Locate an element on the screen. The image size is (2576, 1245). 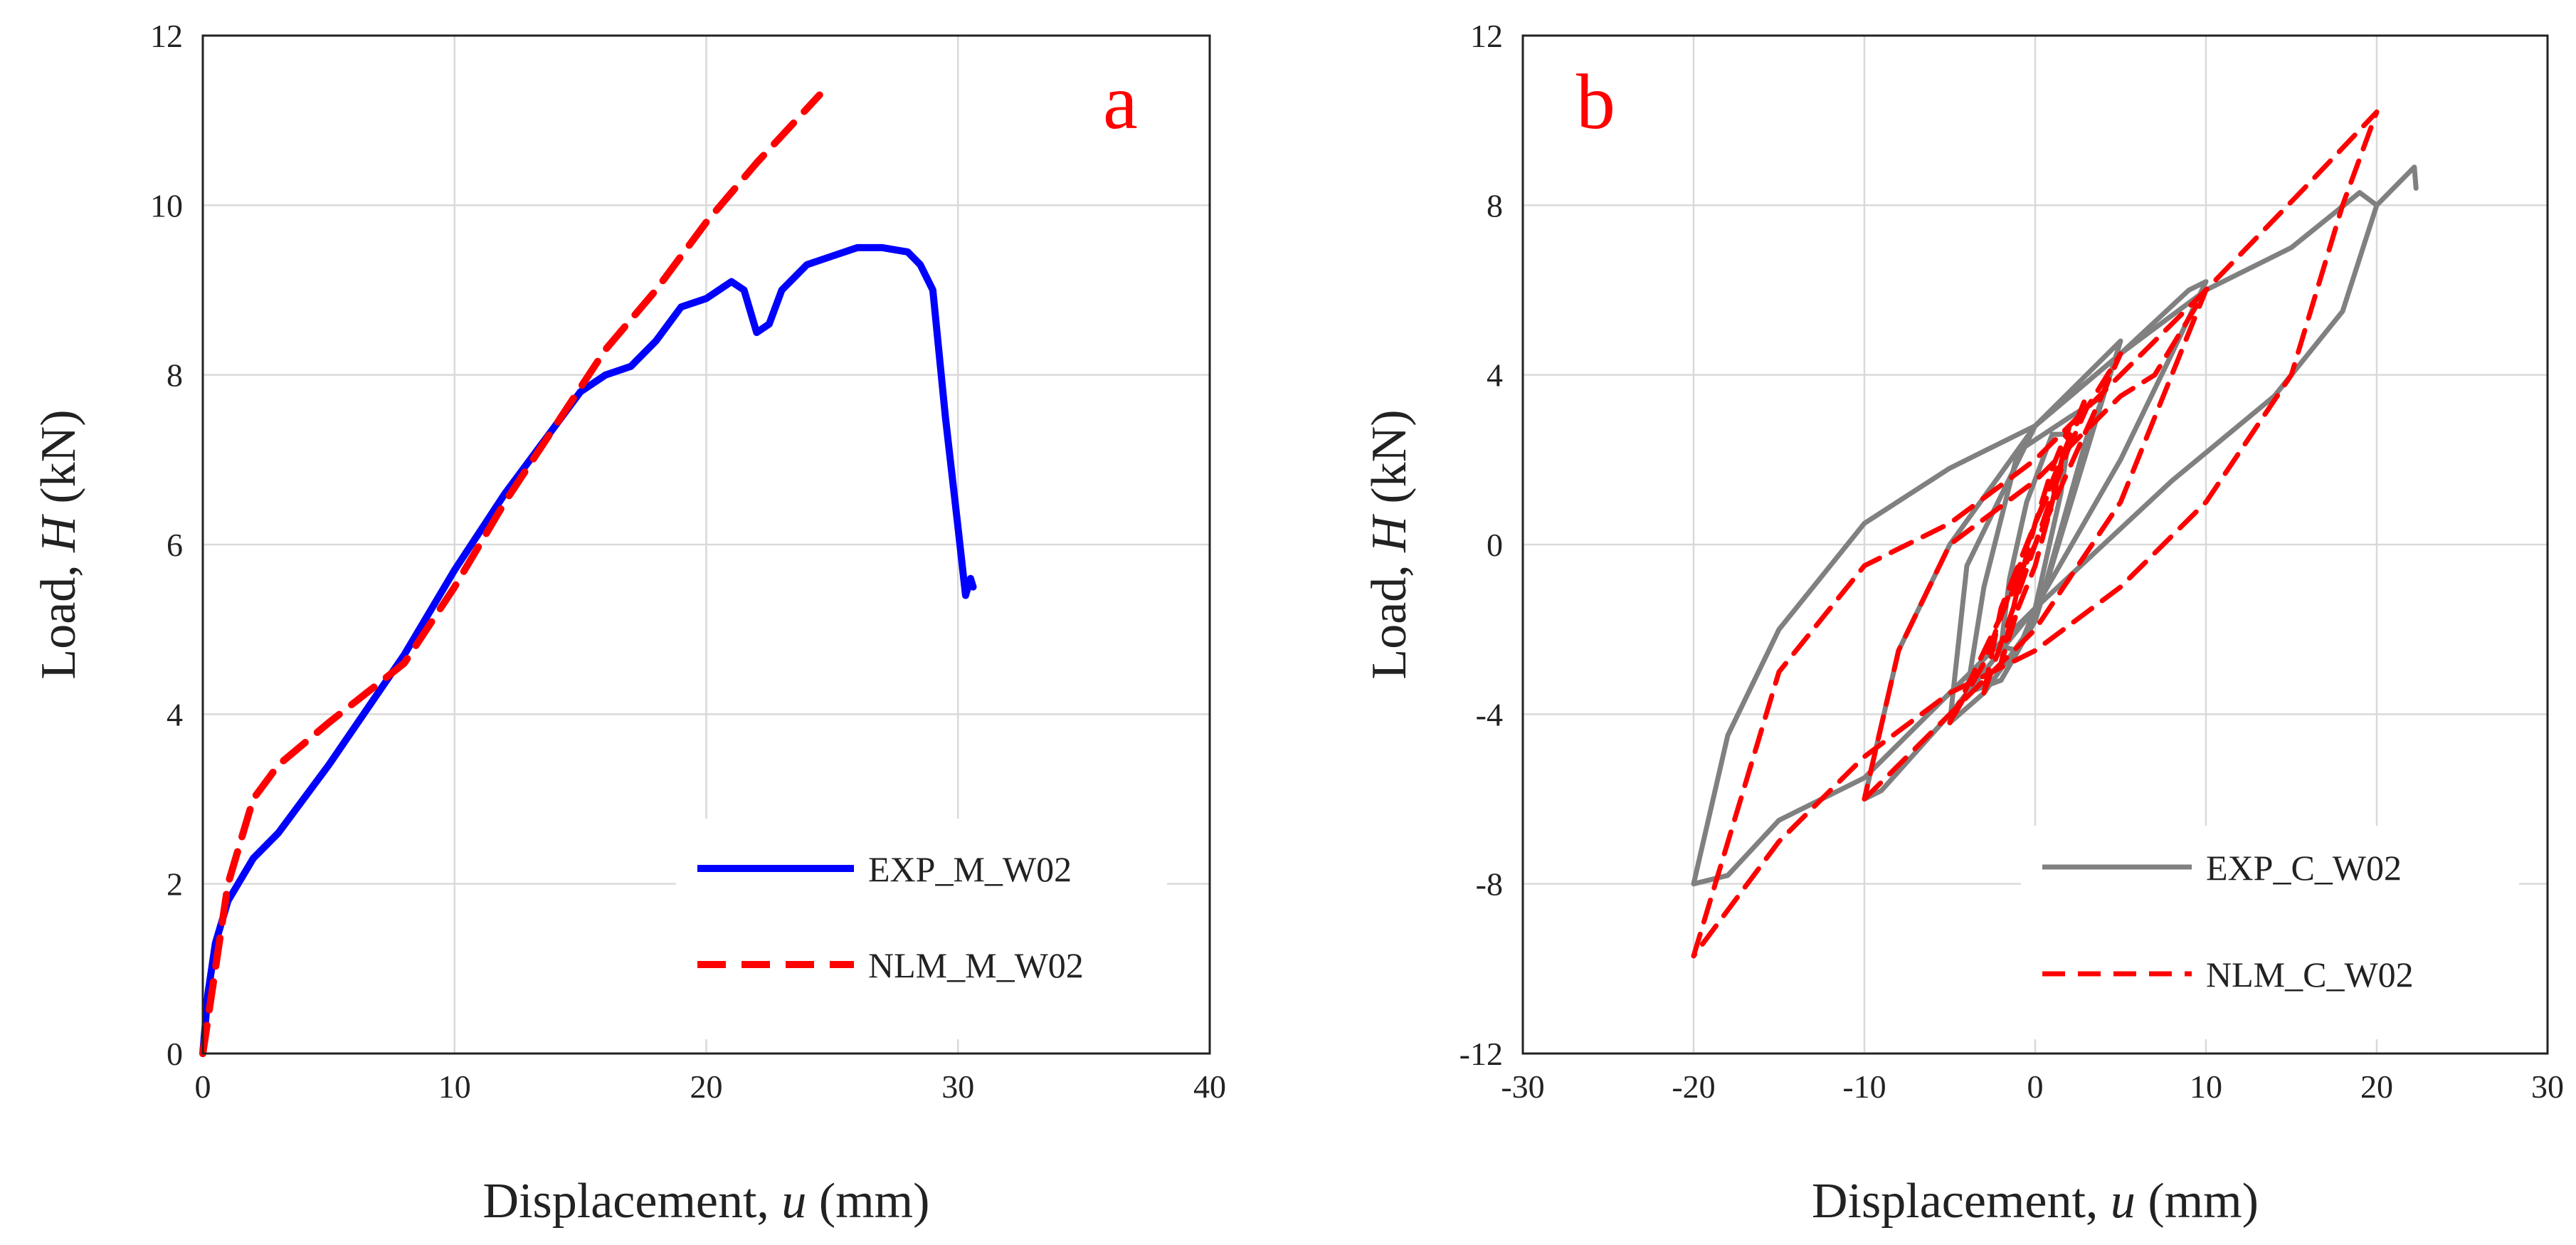
panel-a-y-tick-label: 8 is located at coordinates (175, 375).